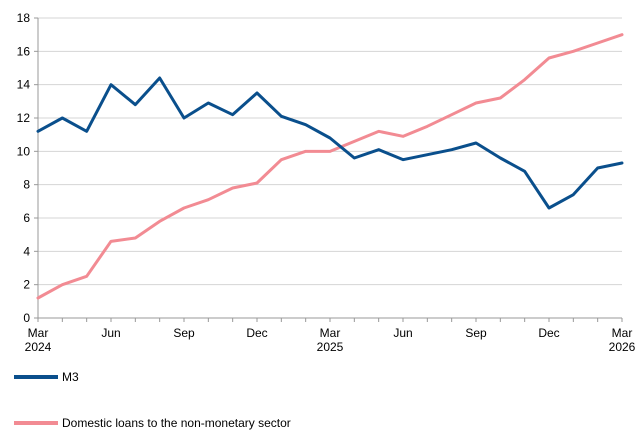  Describe the element at coordinates (402, 333) in the screenshot. I see `x-tick-label-5: Jun` at that location.